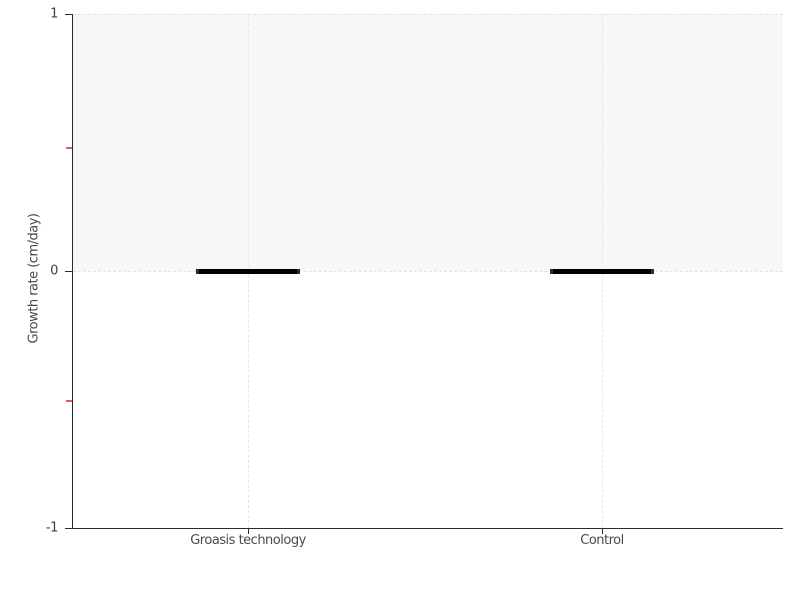 Image resolution: width=800 pixels, height=600 pixels. What do you see at coordinates (68, 271) in the screenshot?
I see `y-axis-tick-zero` at bounding box center [68, 271].